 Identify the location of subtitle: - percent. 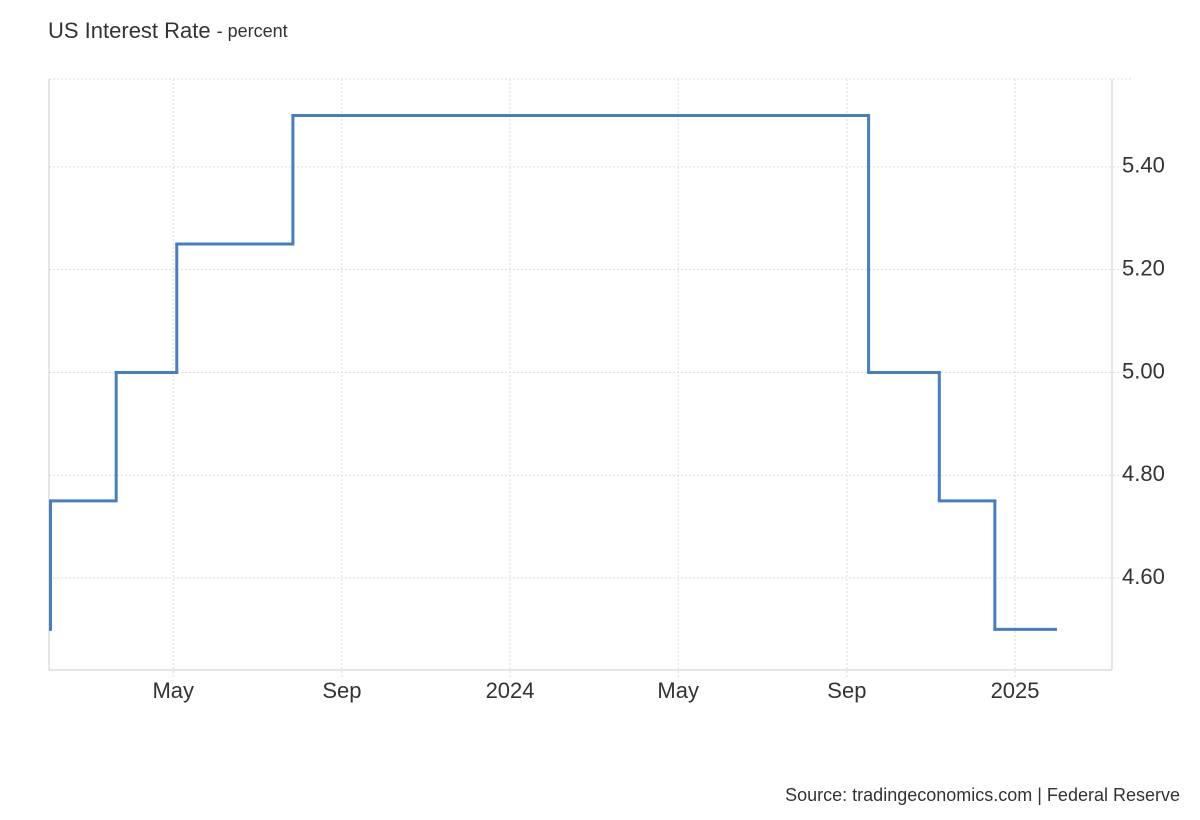
(252, 31).